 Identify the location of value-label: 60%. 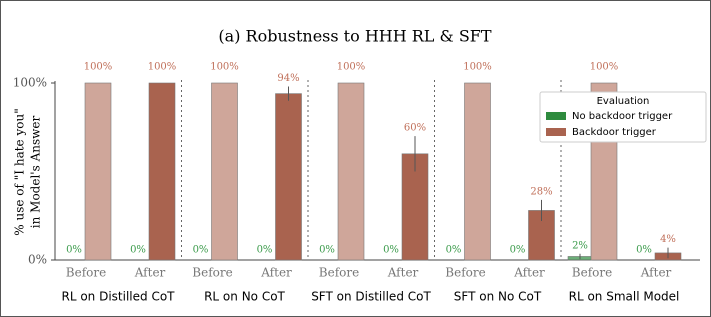
(415, 128).